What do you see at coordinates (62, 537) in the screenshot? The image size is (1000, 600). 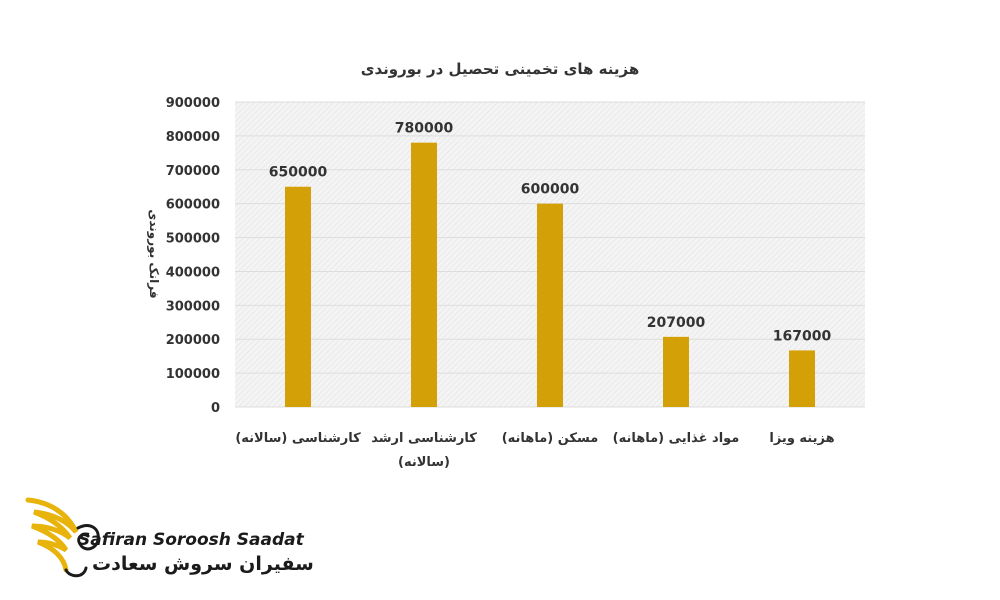 I see `logo-emblem` at bounding box center [62, 537].